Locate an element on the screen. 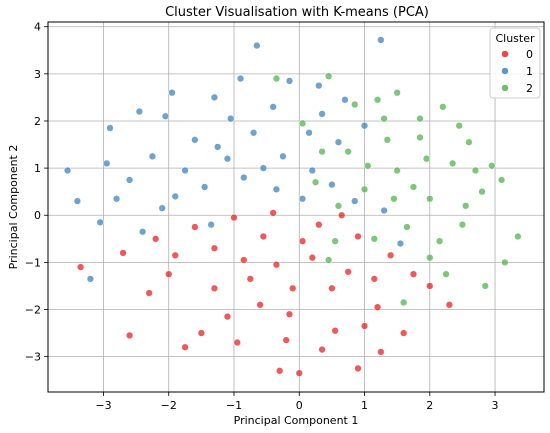 This screenshot has height=433, width=550. y-tick-label: −1 is located at coordinates (33, 262).